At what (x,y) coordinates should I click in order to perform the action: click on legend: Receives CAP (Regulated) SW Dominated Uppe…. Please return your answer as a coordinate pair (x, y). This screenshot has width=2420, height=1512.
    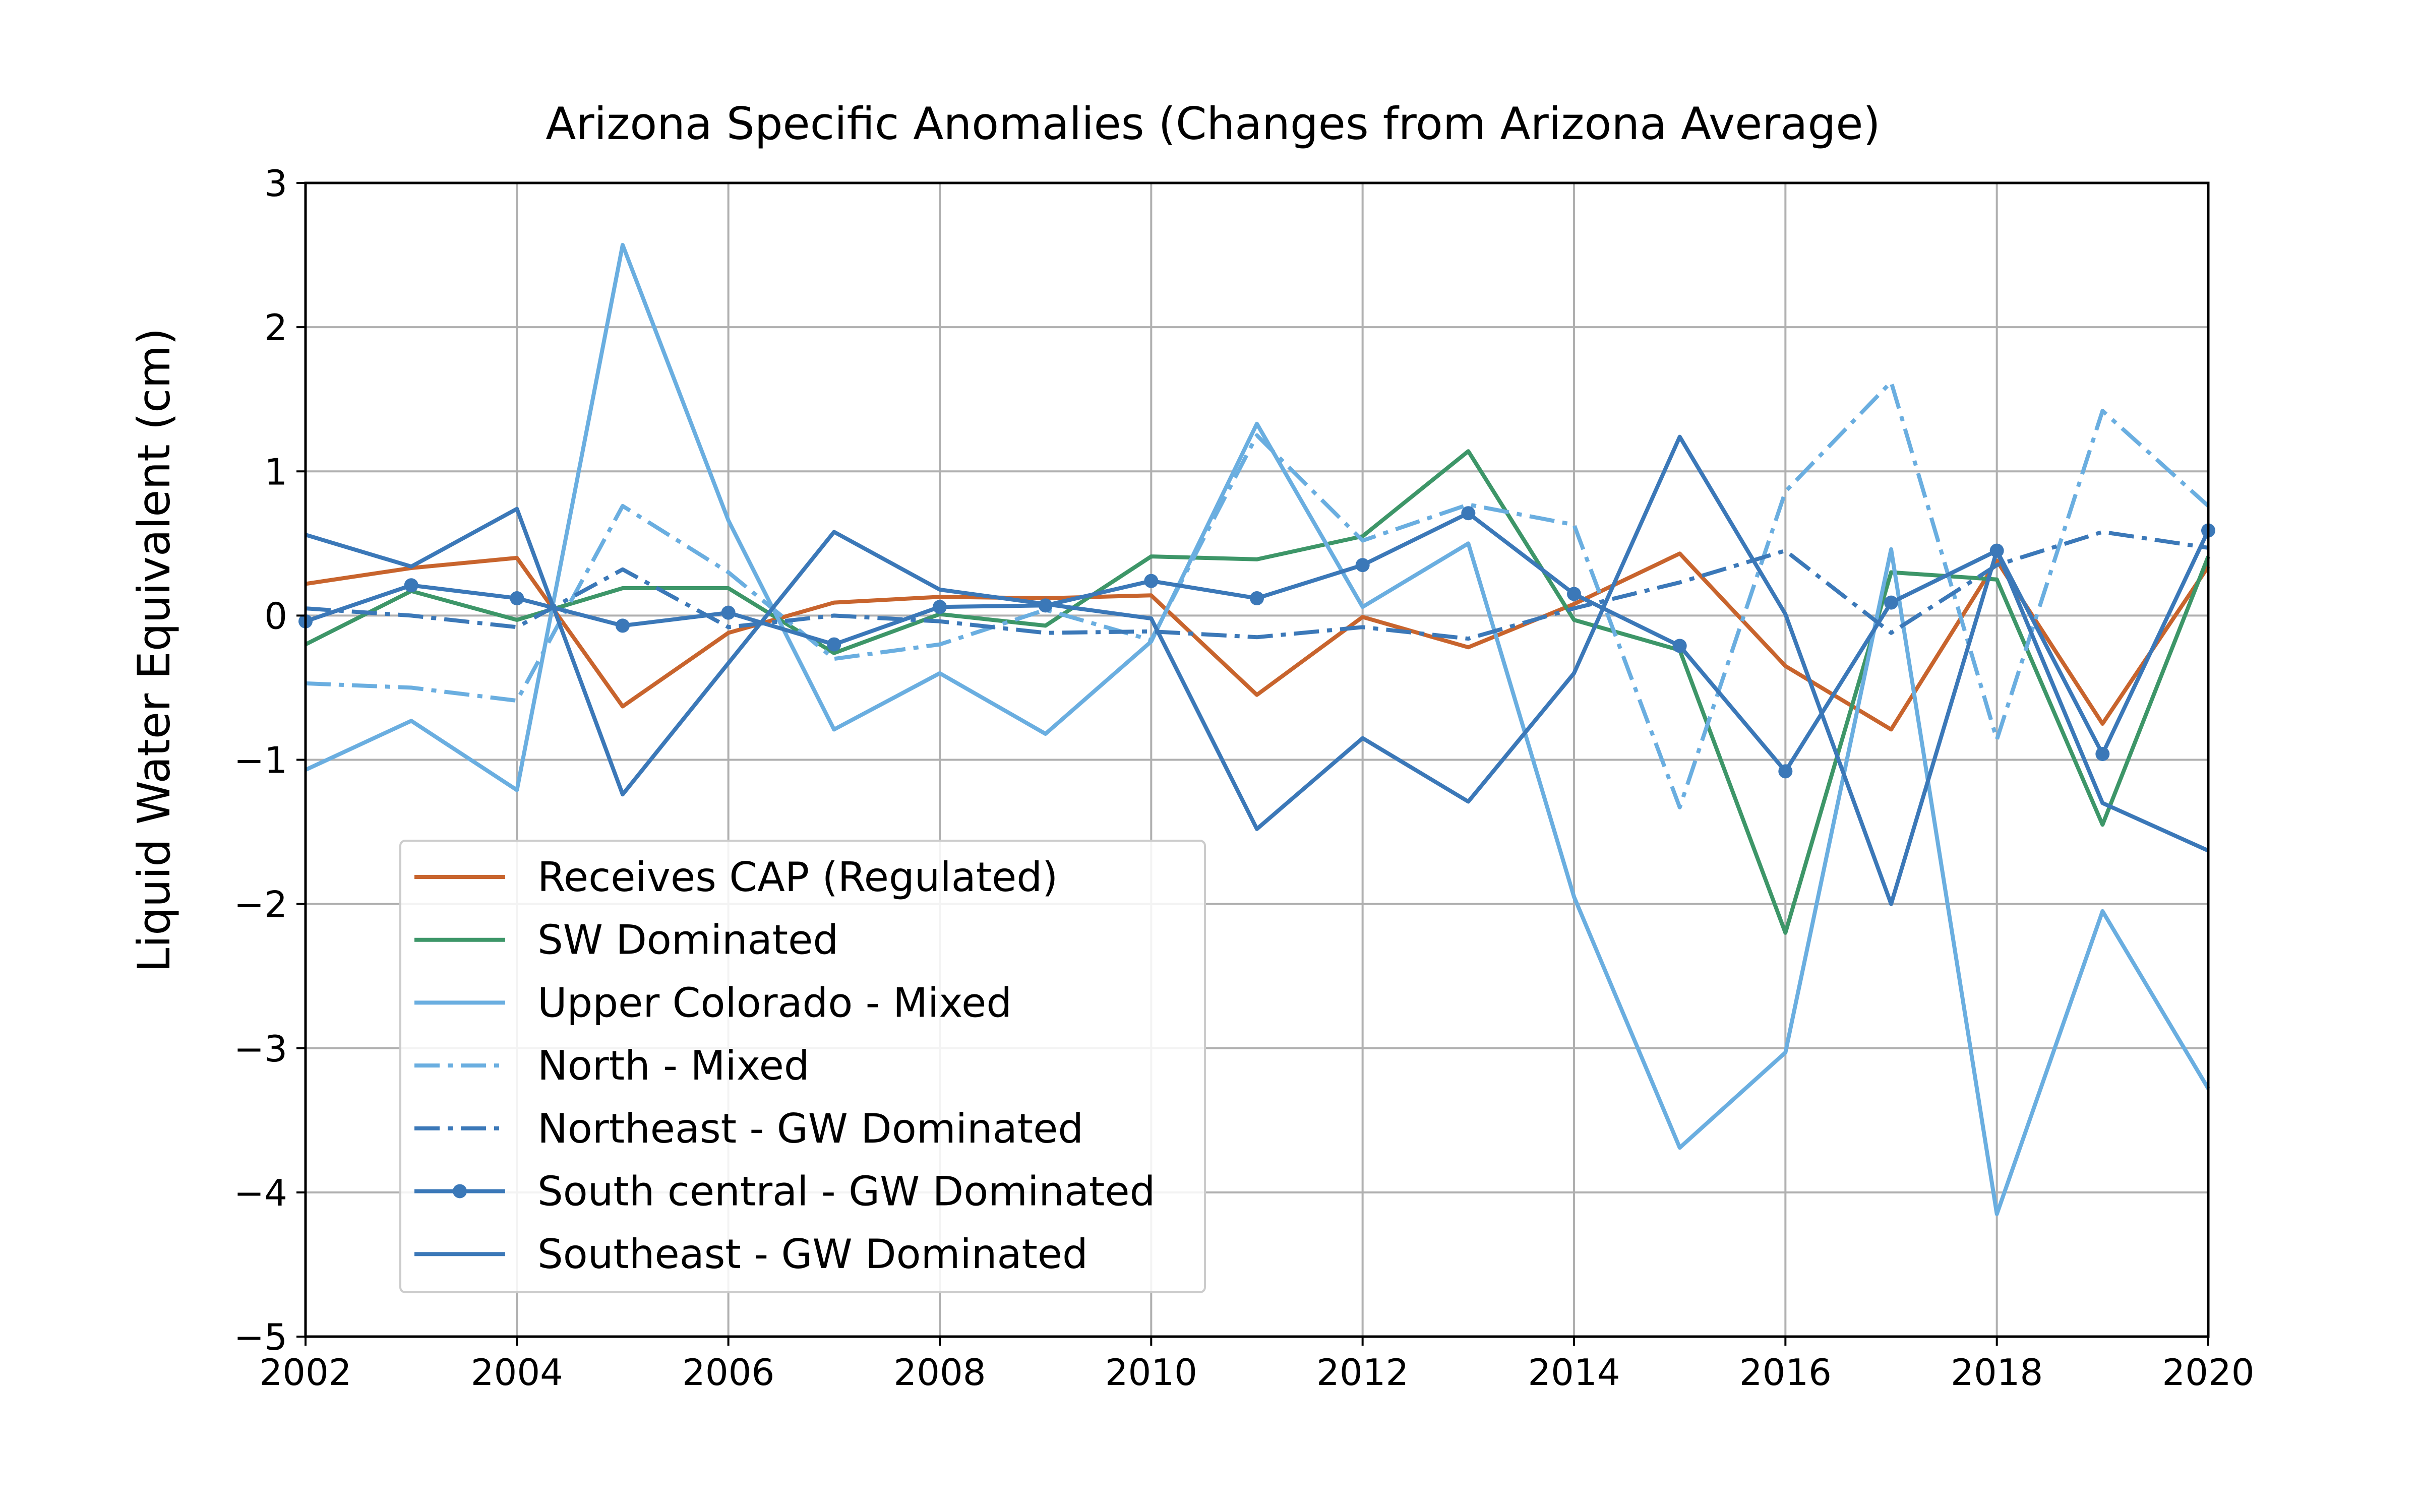
    Looking at the image, I should click on (802, 1066).